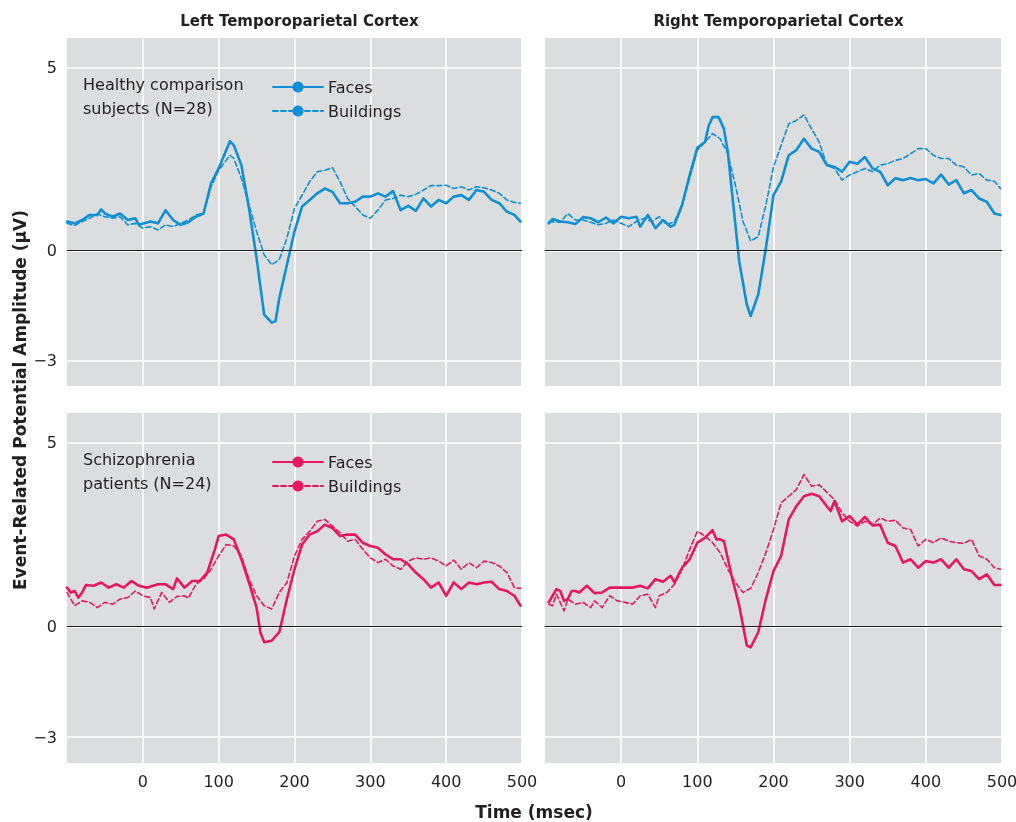 This screenshot has width=1016, height=822. I want to click on chart-title: Left Temporoparietal Cortex, so click(300, 20).